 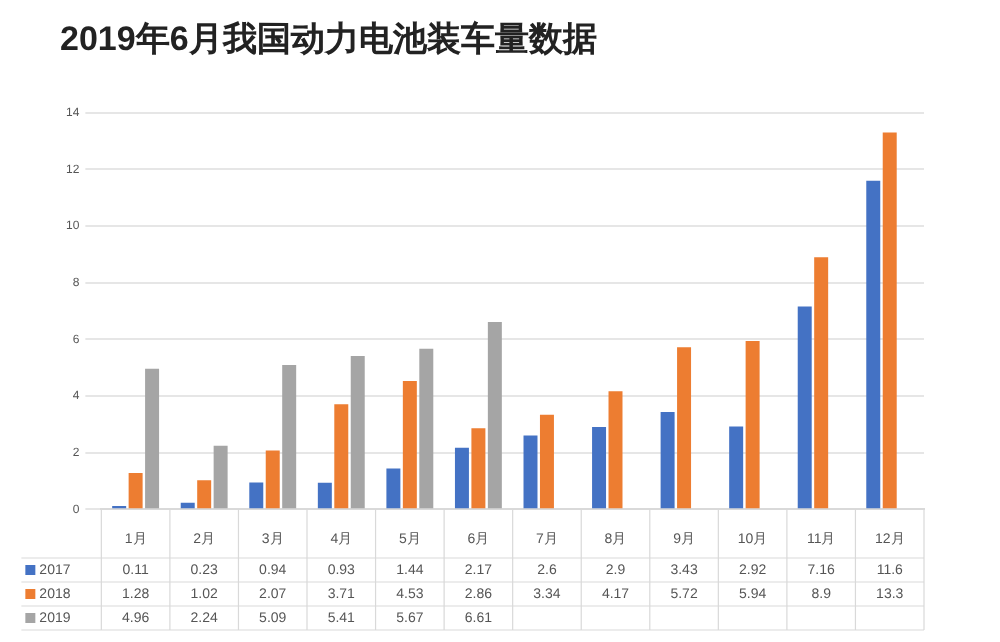 I want to click on chart-title: 2019年6月我国动力电池装车量数据, so click(x=328, y=38).